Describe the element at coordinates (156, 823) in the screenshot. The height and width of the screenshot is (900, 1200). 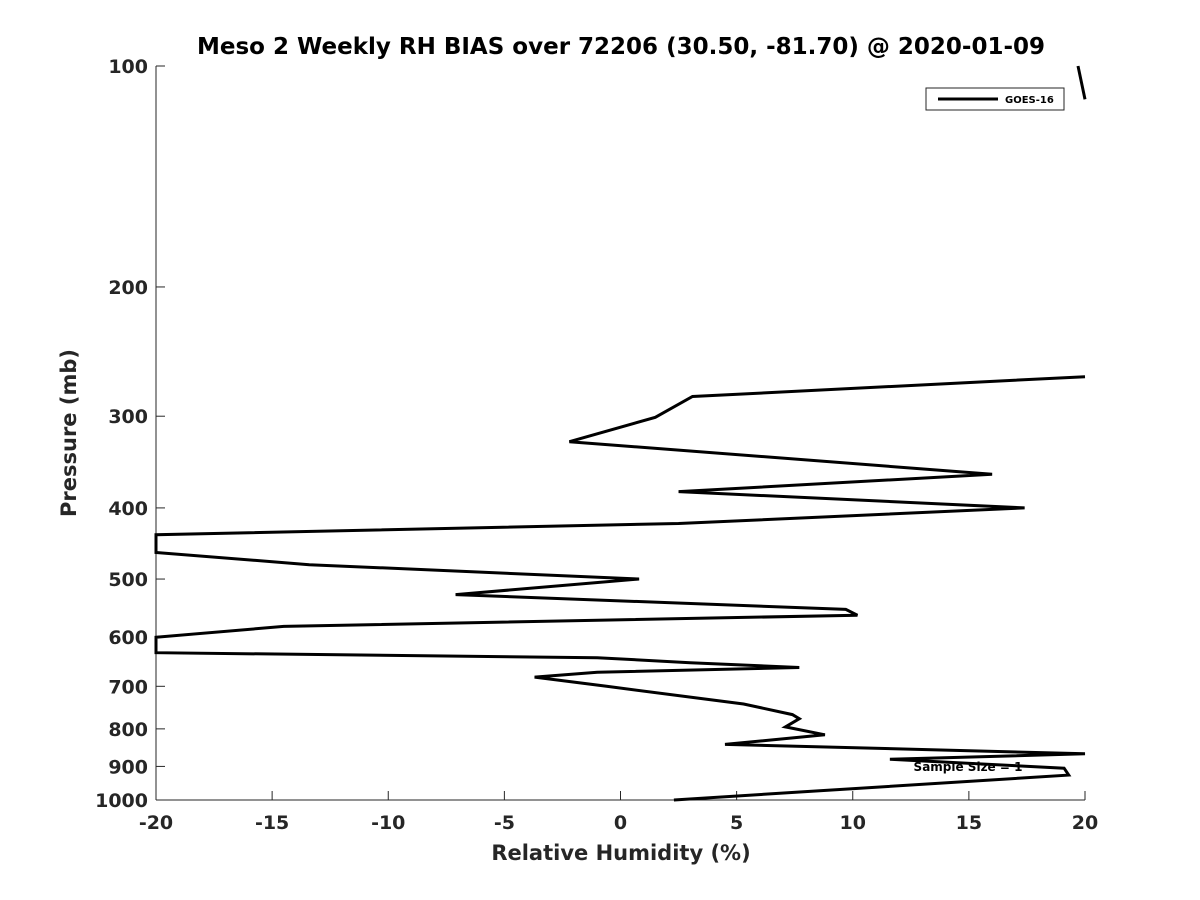
I see `x-tick-label: -20` at that location.